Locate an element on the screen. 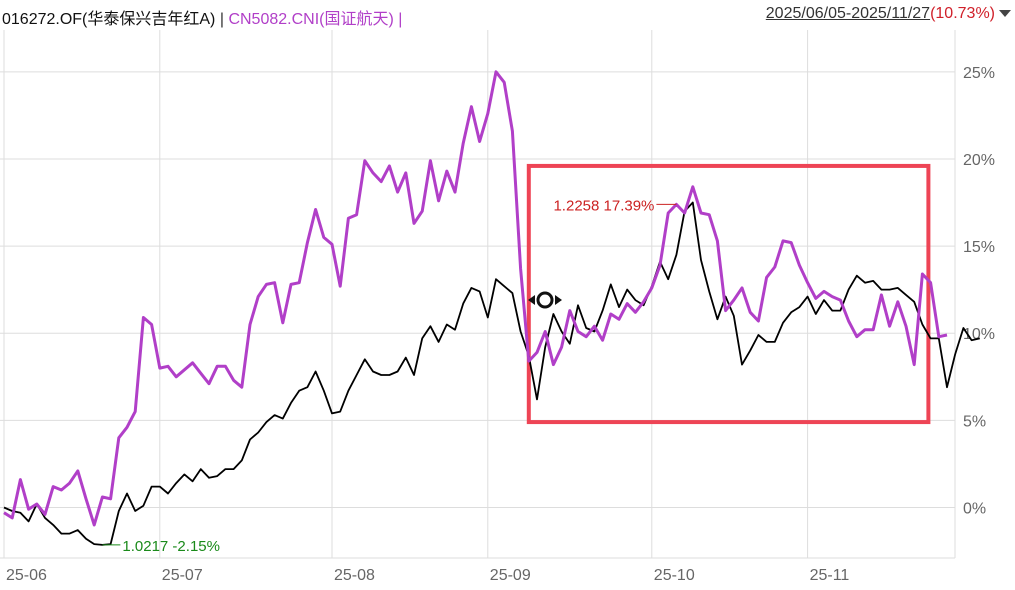  y-tick-label: 0% is located at coordinates (974, 508).